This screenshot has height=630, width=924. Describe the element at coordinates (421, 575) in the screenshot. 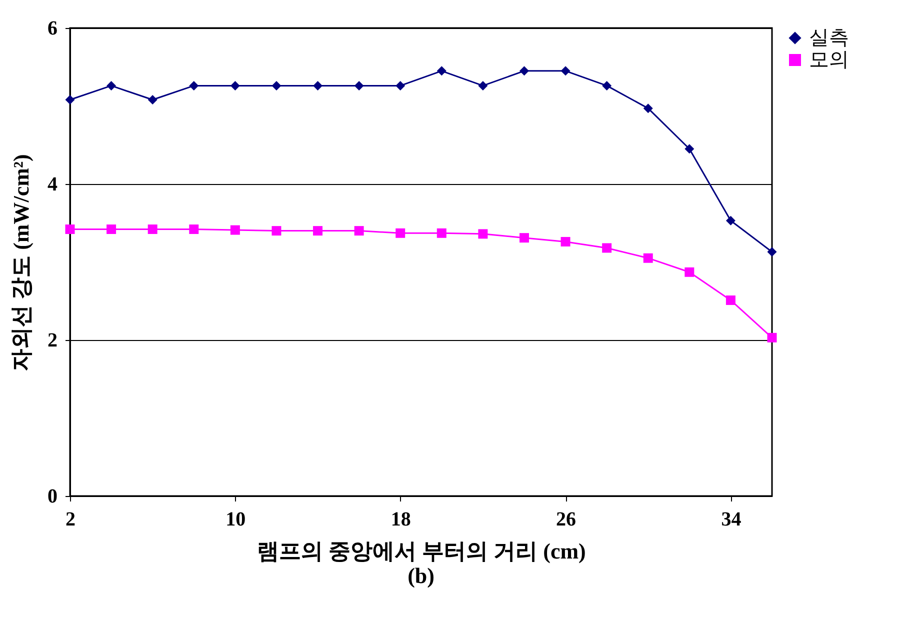

I see `text: (b)` at that location.